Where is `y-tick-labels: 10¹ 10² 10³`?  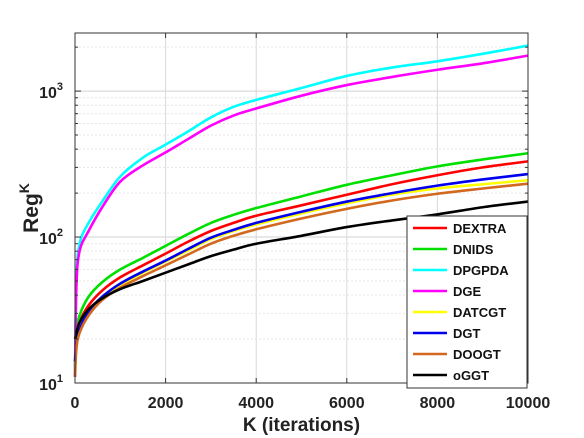 y-tick-labels: 10¹ 10² 10³ is located at coordinates (51, 237).